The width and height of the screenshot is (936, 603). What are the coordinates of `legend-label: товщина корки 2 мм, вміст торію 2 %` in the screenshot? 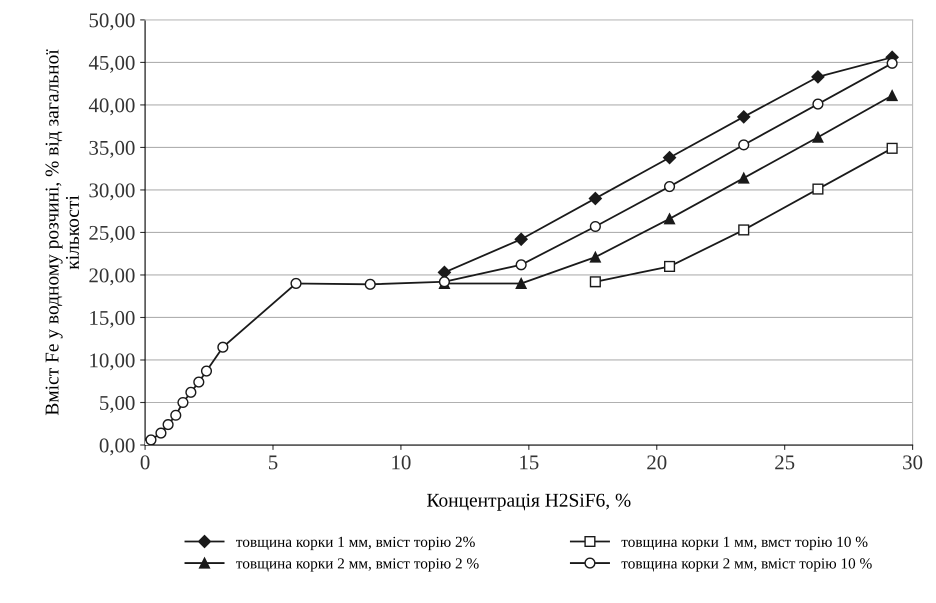 It's located at (357, 565).